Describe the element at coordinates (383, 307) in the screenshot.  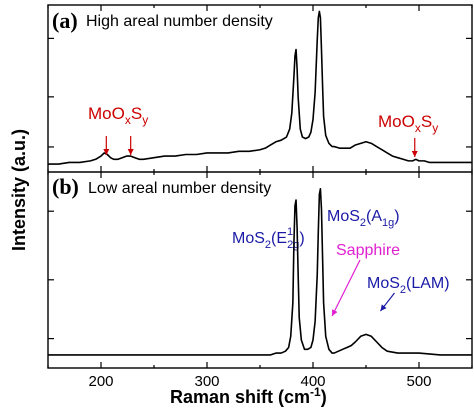
I see `lam-arrow-head` at that location.